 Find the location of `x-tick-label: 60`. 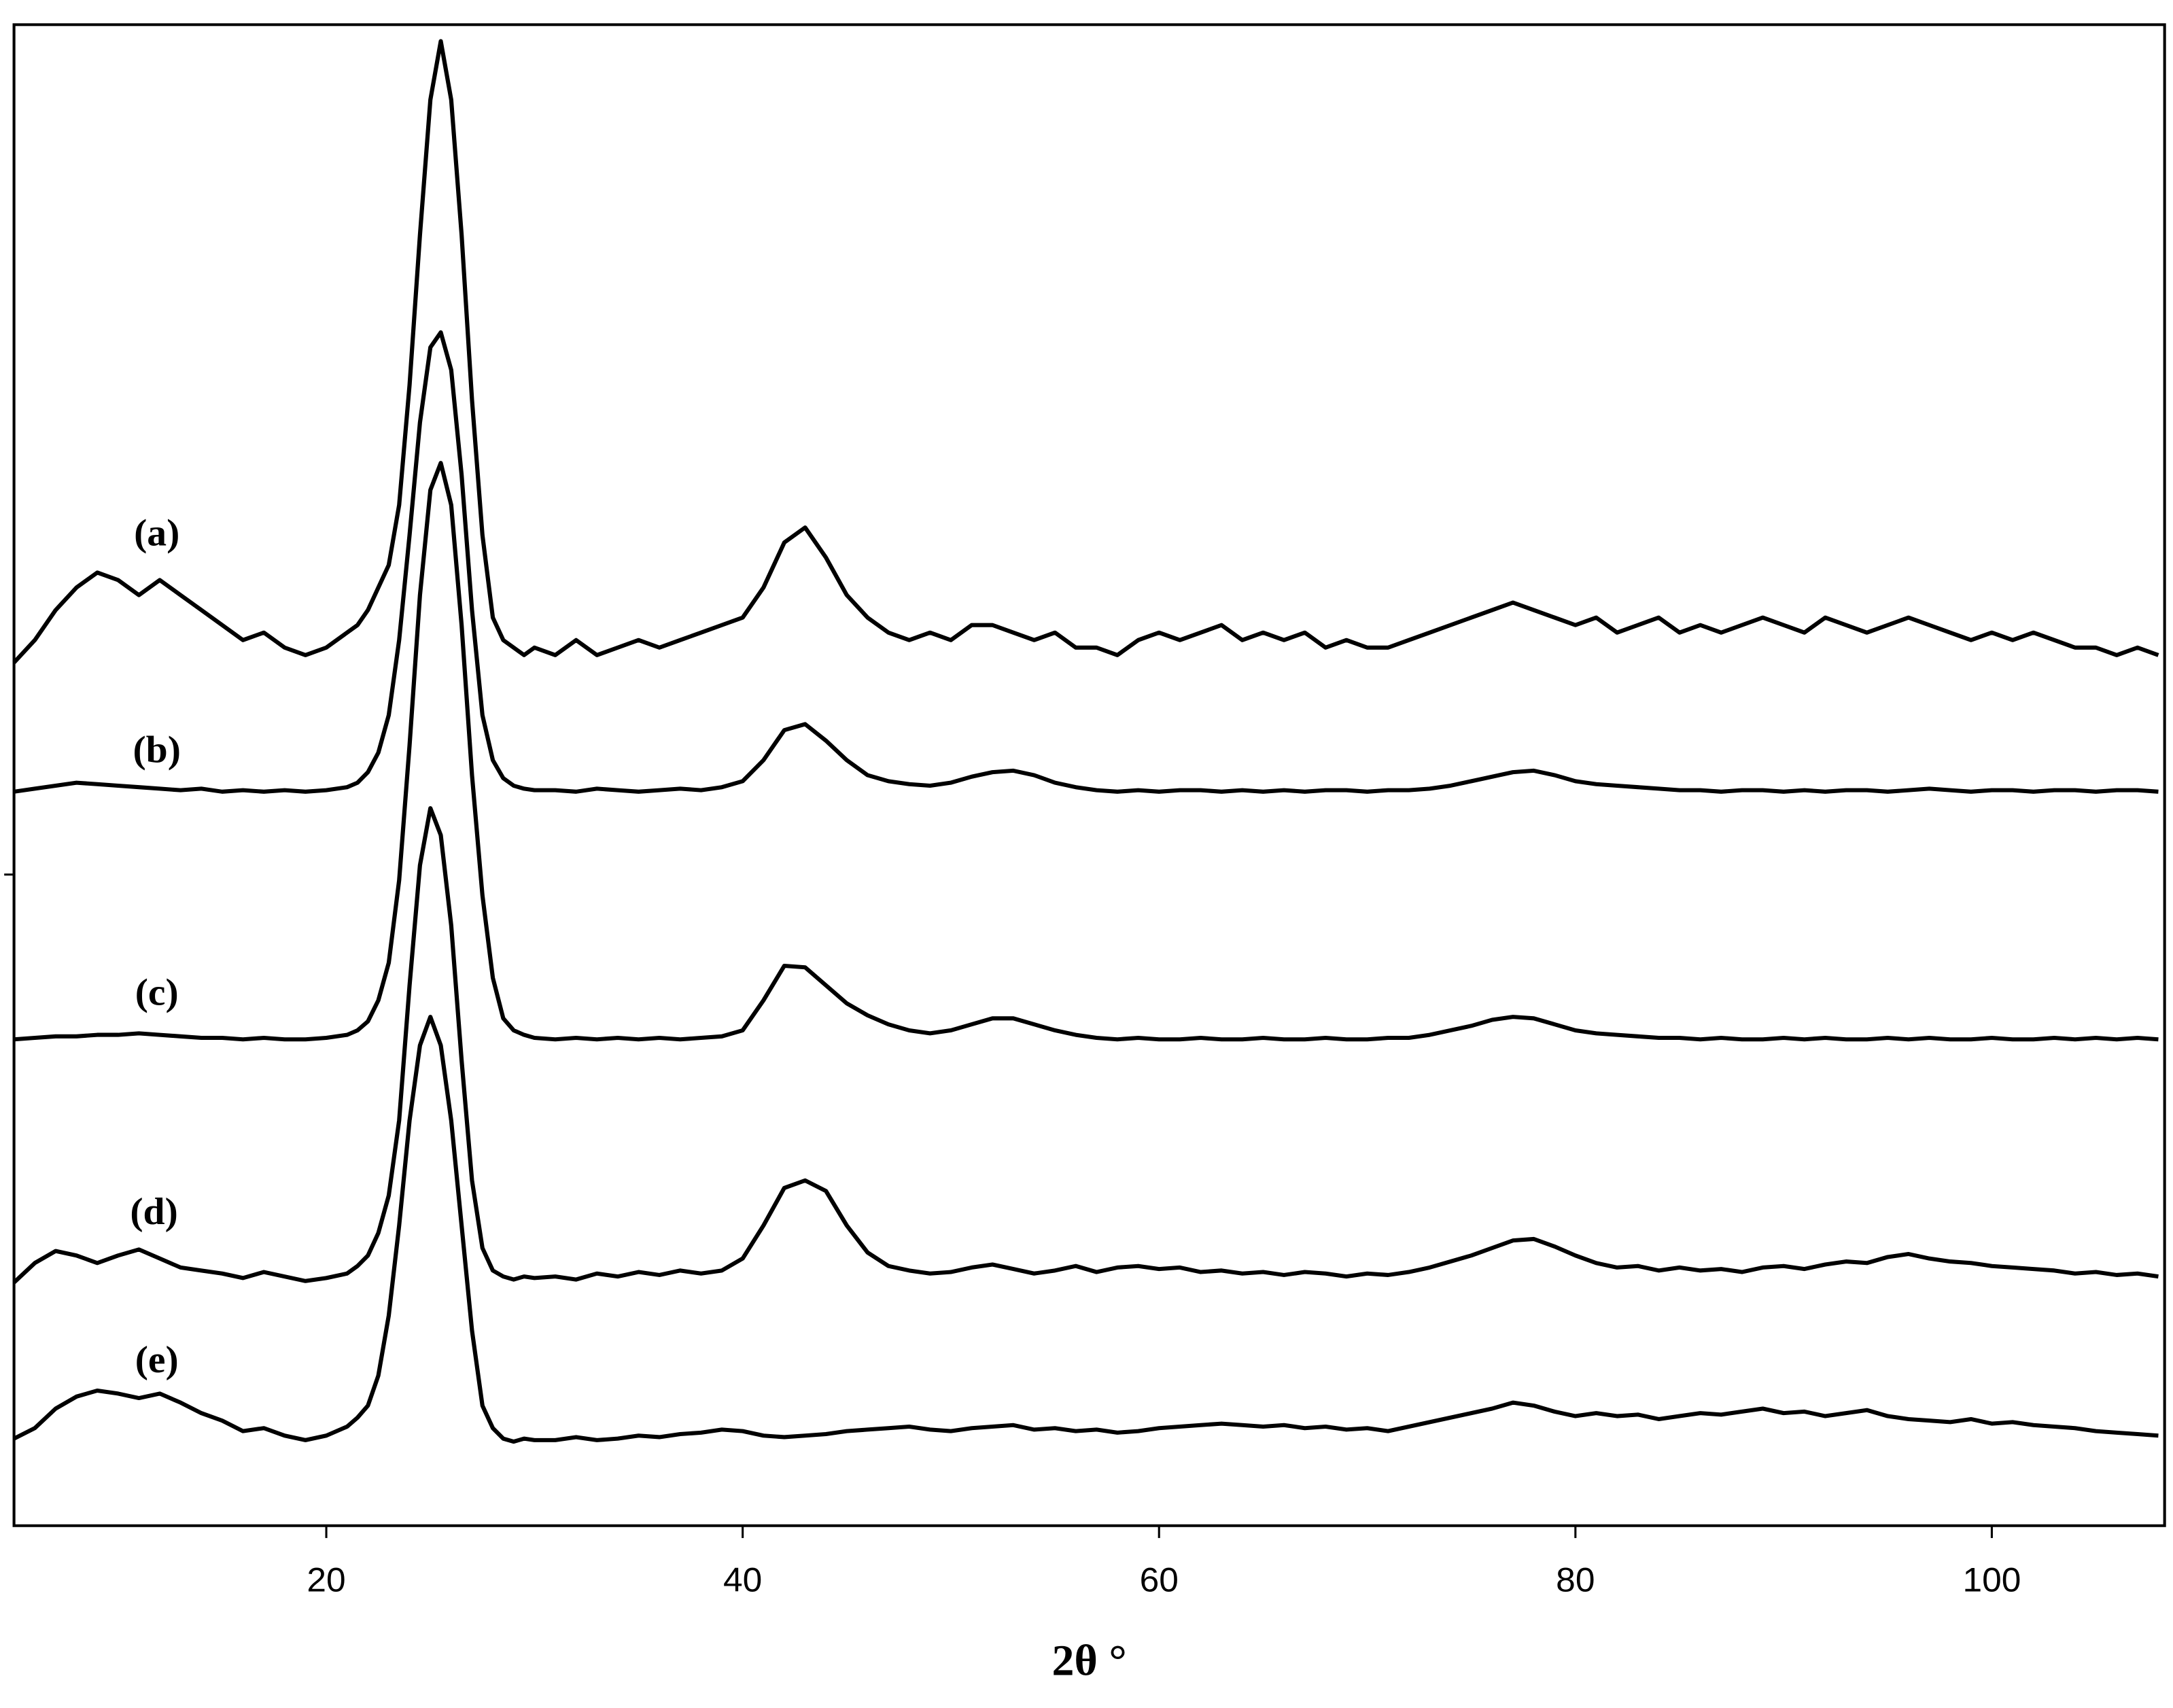

x-tick-label: 60 is located at coordinates (1159, 1580).